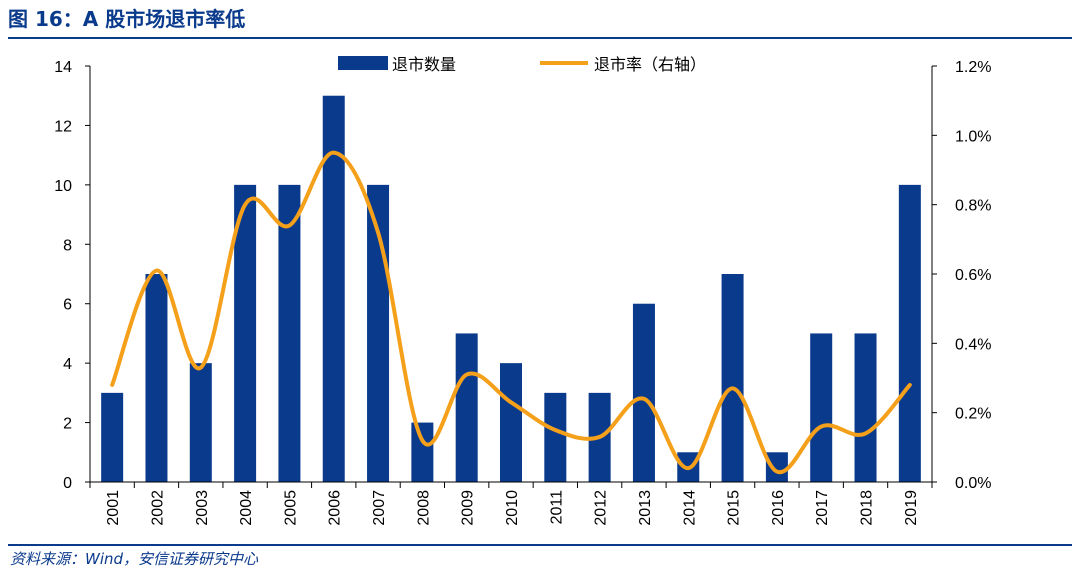  What do you see at coordinates (734, 508) in the screenshot?
I see `x-tick-label: 2015` at bounding box center [734, 508].